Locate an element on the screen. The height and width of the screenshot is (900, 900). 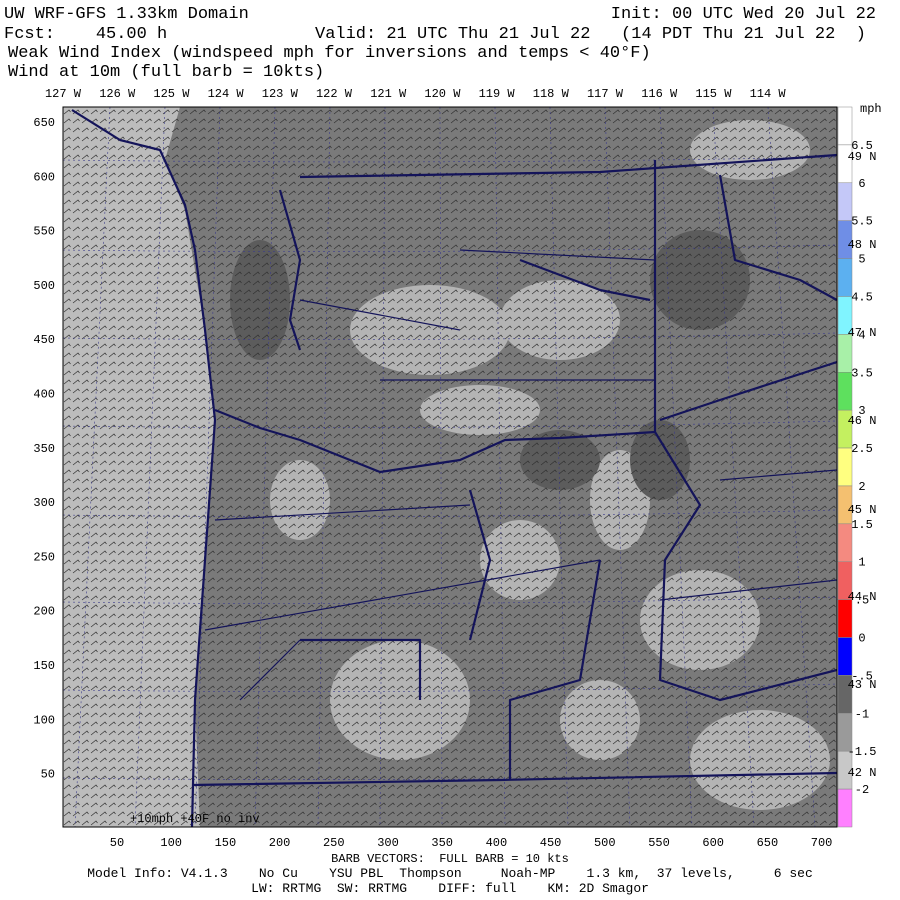
longitude-label: 116 W is located at coordinates (659, 94).